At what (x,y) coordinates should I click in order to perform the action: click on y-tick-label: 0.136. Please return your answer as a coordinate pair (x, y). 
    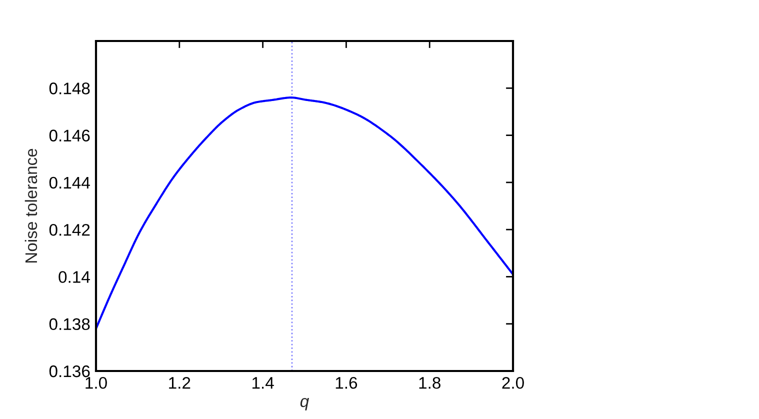
    Looking at the image, I should click on (69, 371).